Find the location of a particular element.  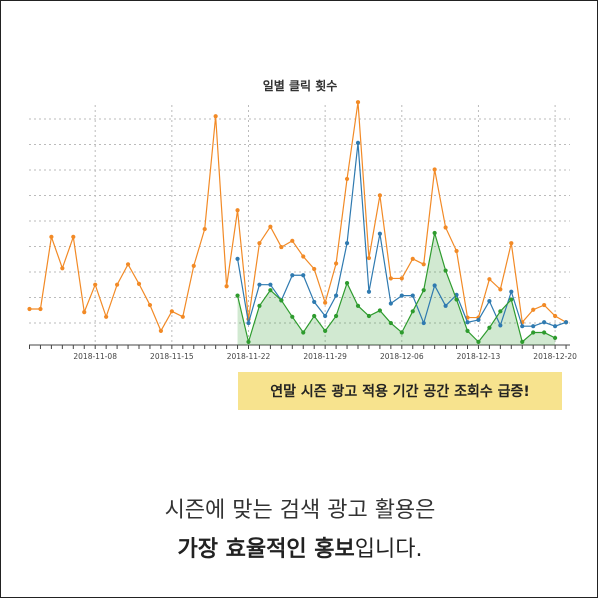

caption-line-1: 시즌에 맞는 검색 광고 활용은 is located at coordinates (300, 510).